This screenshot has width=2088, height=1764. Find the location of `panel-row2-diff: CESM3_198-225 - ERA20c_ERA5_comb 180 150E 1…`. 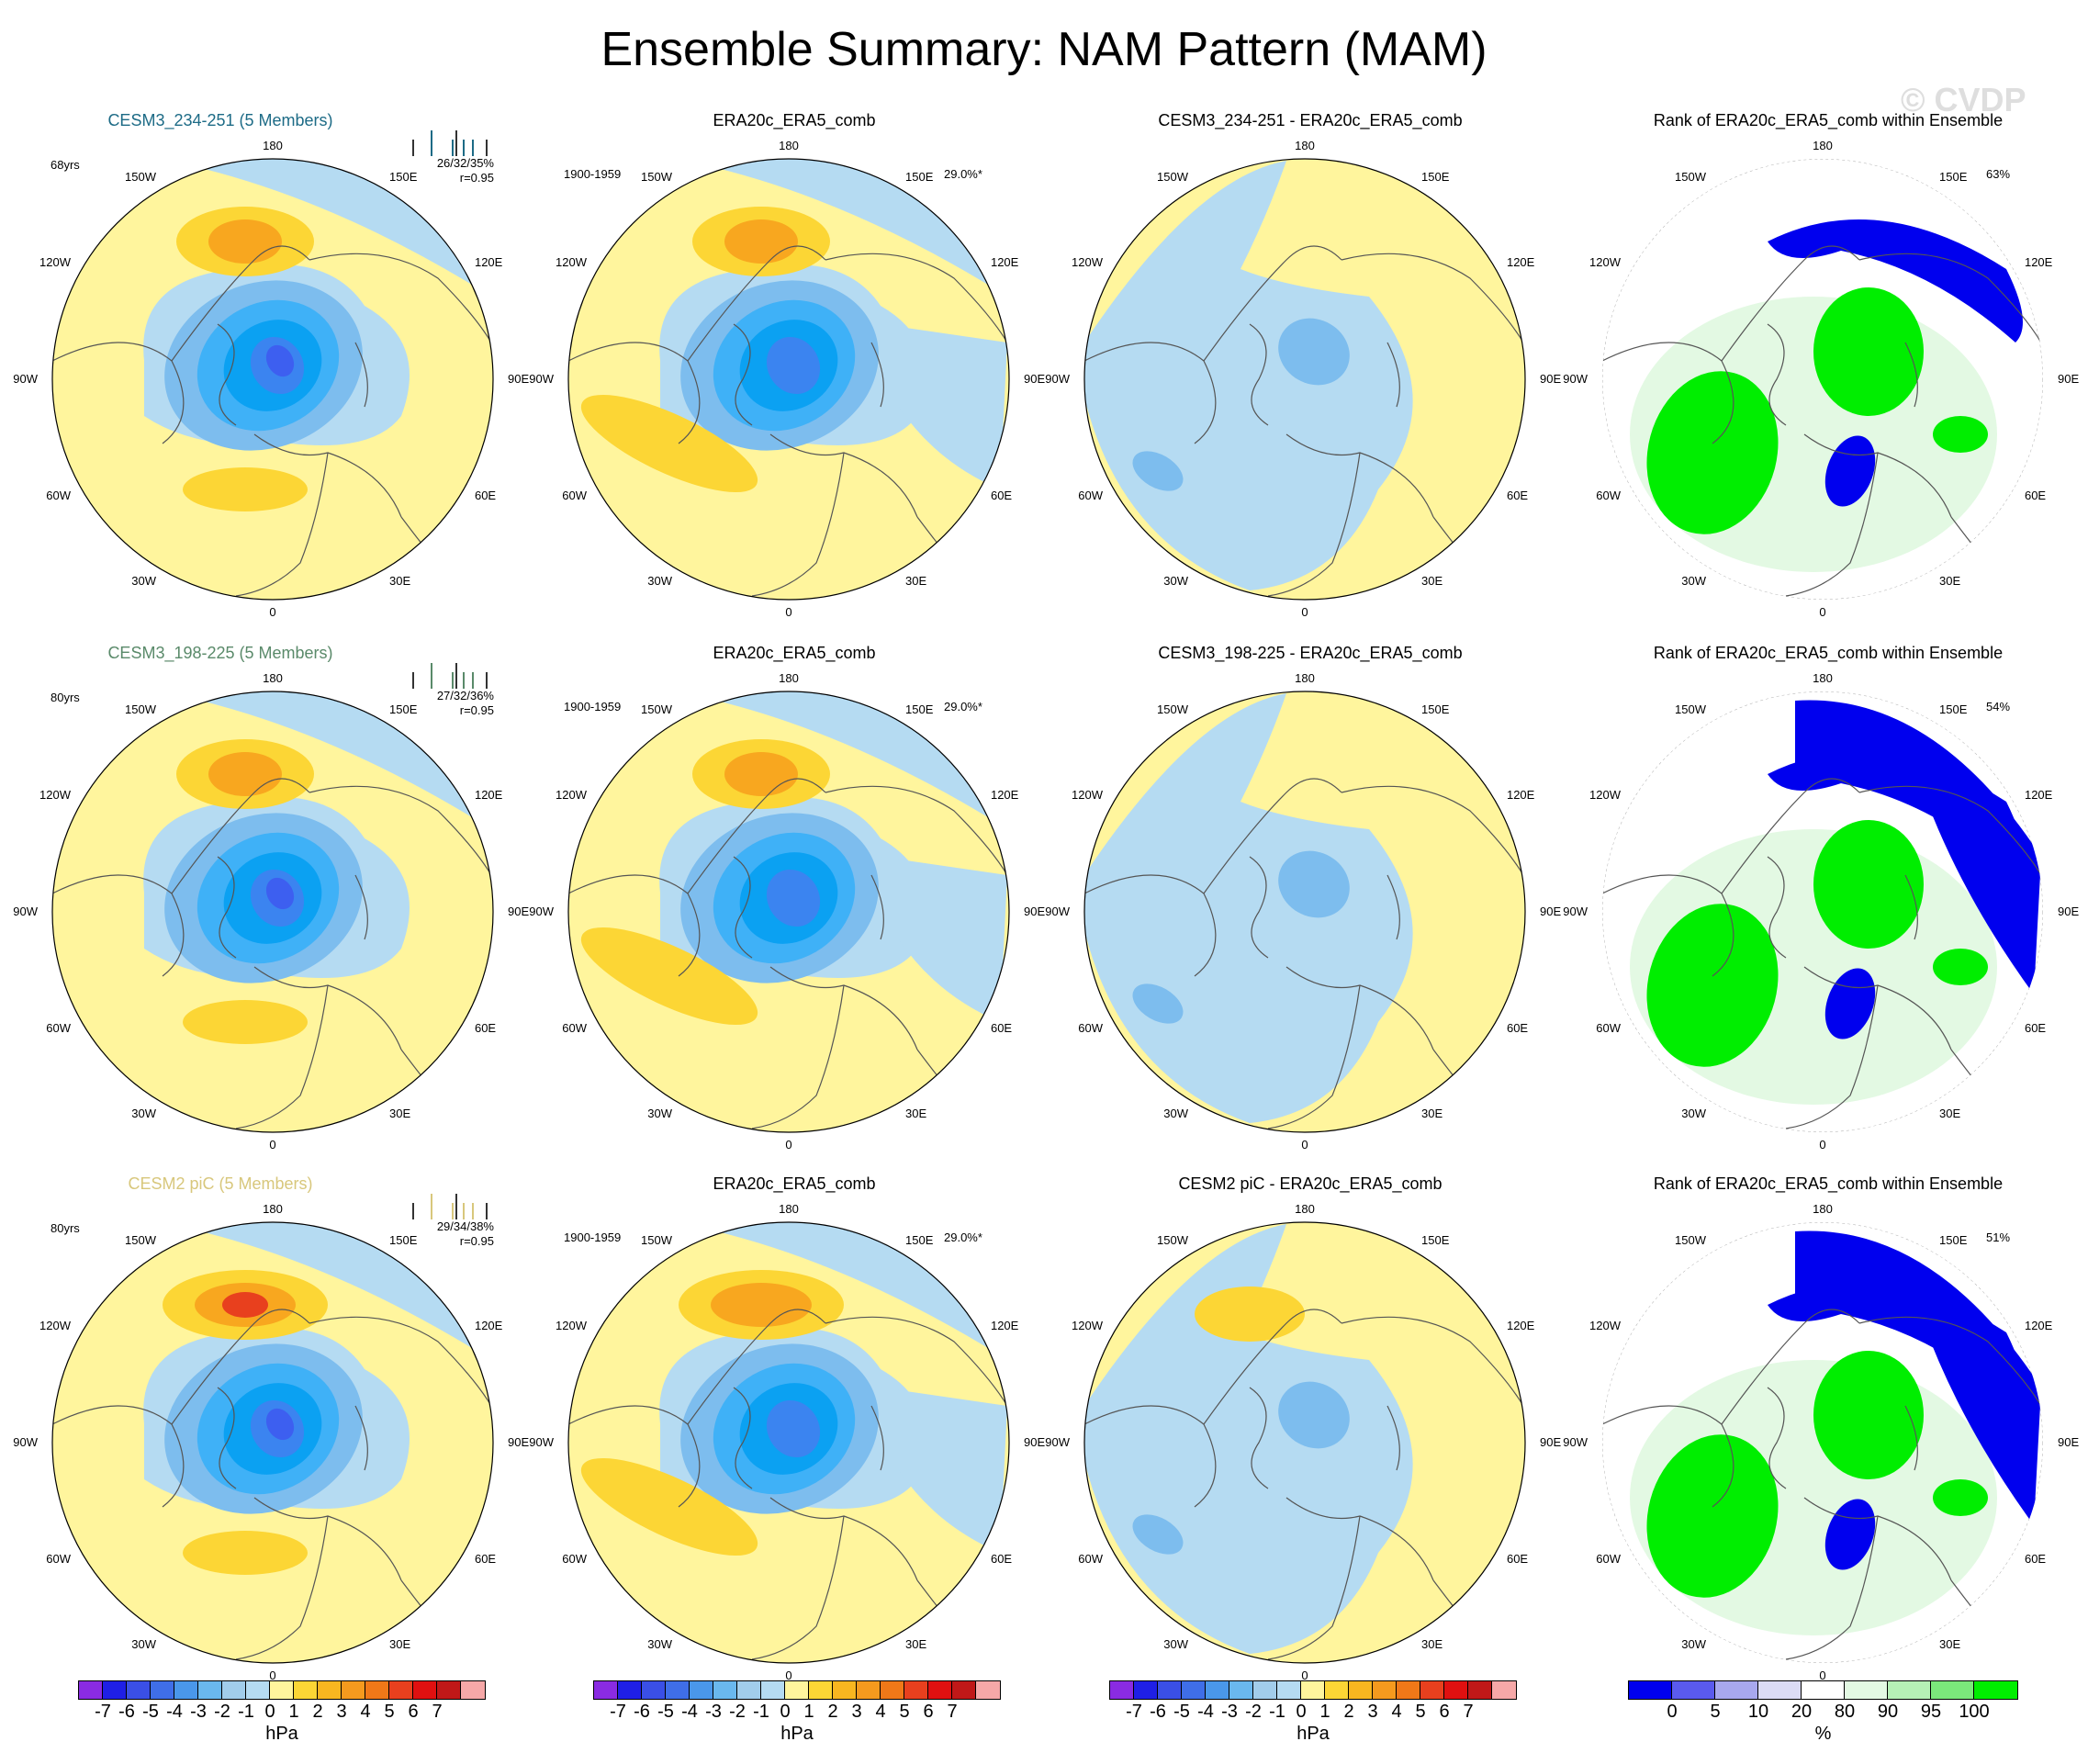

panel-row2-diff: CESM3_198-225 - ERA20c_ERA5_comb 180 150E 1… is located at coordinates (1307, 908).